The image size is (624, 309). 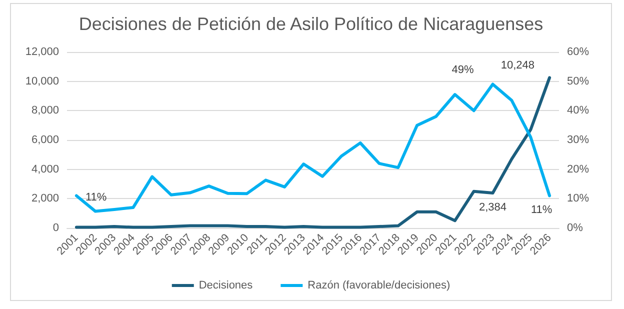 What do you see at coordinates (226, 286) in the screenshot?
I see `legend-label: Decisiones` at bounding box center [226, 286].